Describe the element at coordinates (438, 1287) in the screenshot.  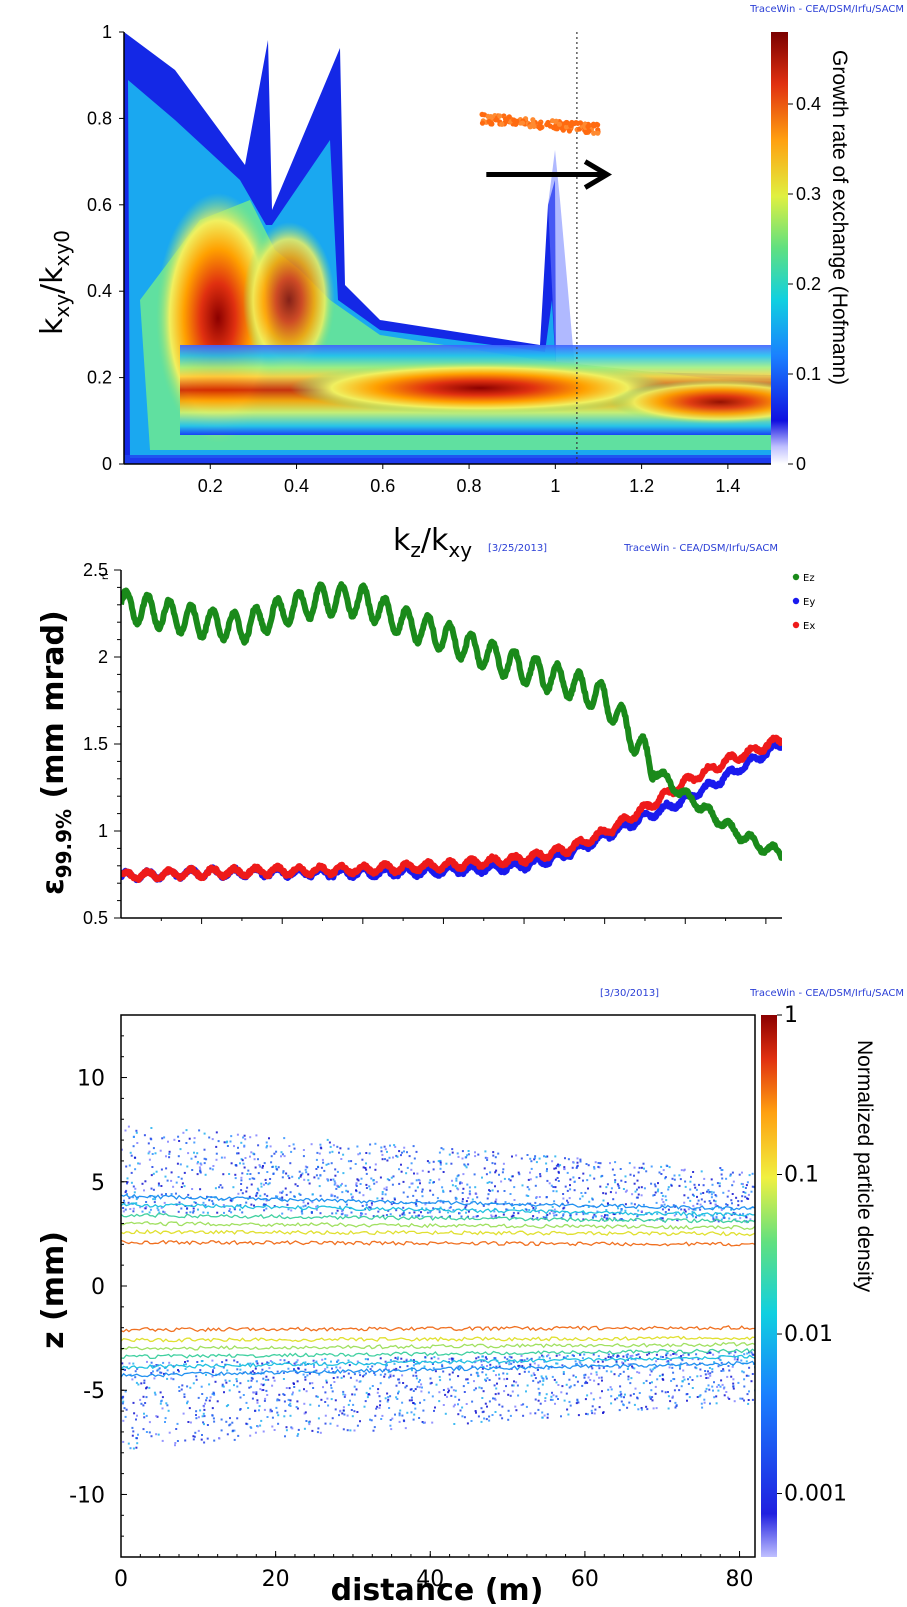
I see `particle-cloud` at that location.